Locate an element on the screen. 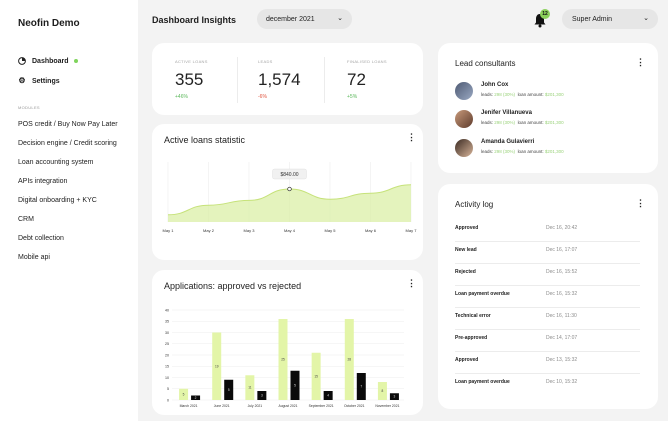 The height and width of the screenshot is (421, 668). activity-row: Approved Dec 13, 15:32 is located at coordinates (547, 363).